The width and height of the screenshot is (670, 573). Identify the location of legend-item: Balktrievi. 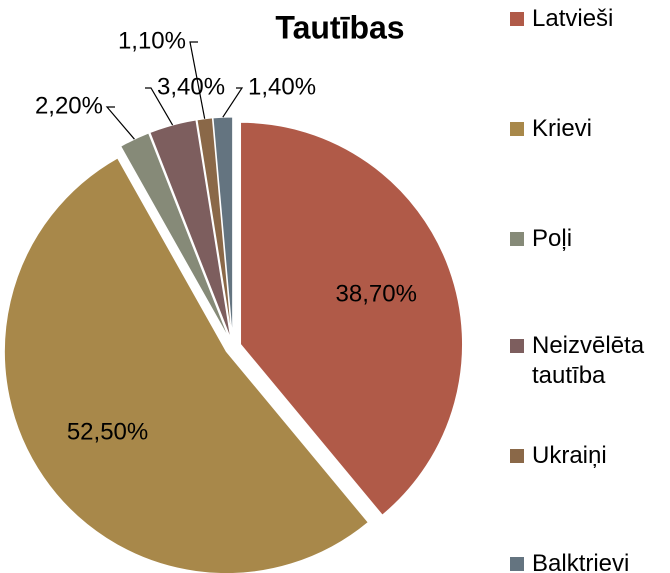
(590, 561).